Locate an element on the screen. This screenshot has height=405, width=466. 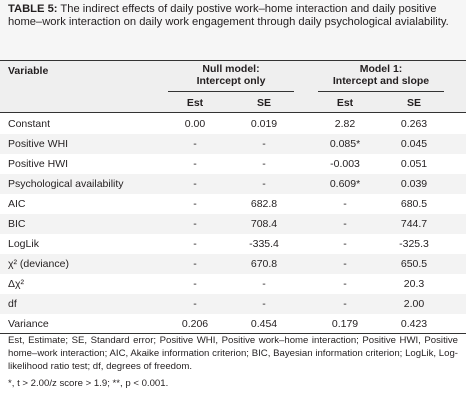
row-m1-se: 0.051 is located at coordinates (414, 164).